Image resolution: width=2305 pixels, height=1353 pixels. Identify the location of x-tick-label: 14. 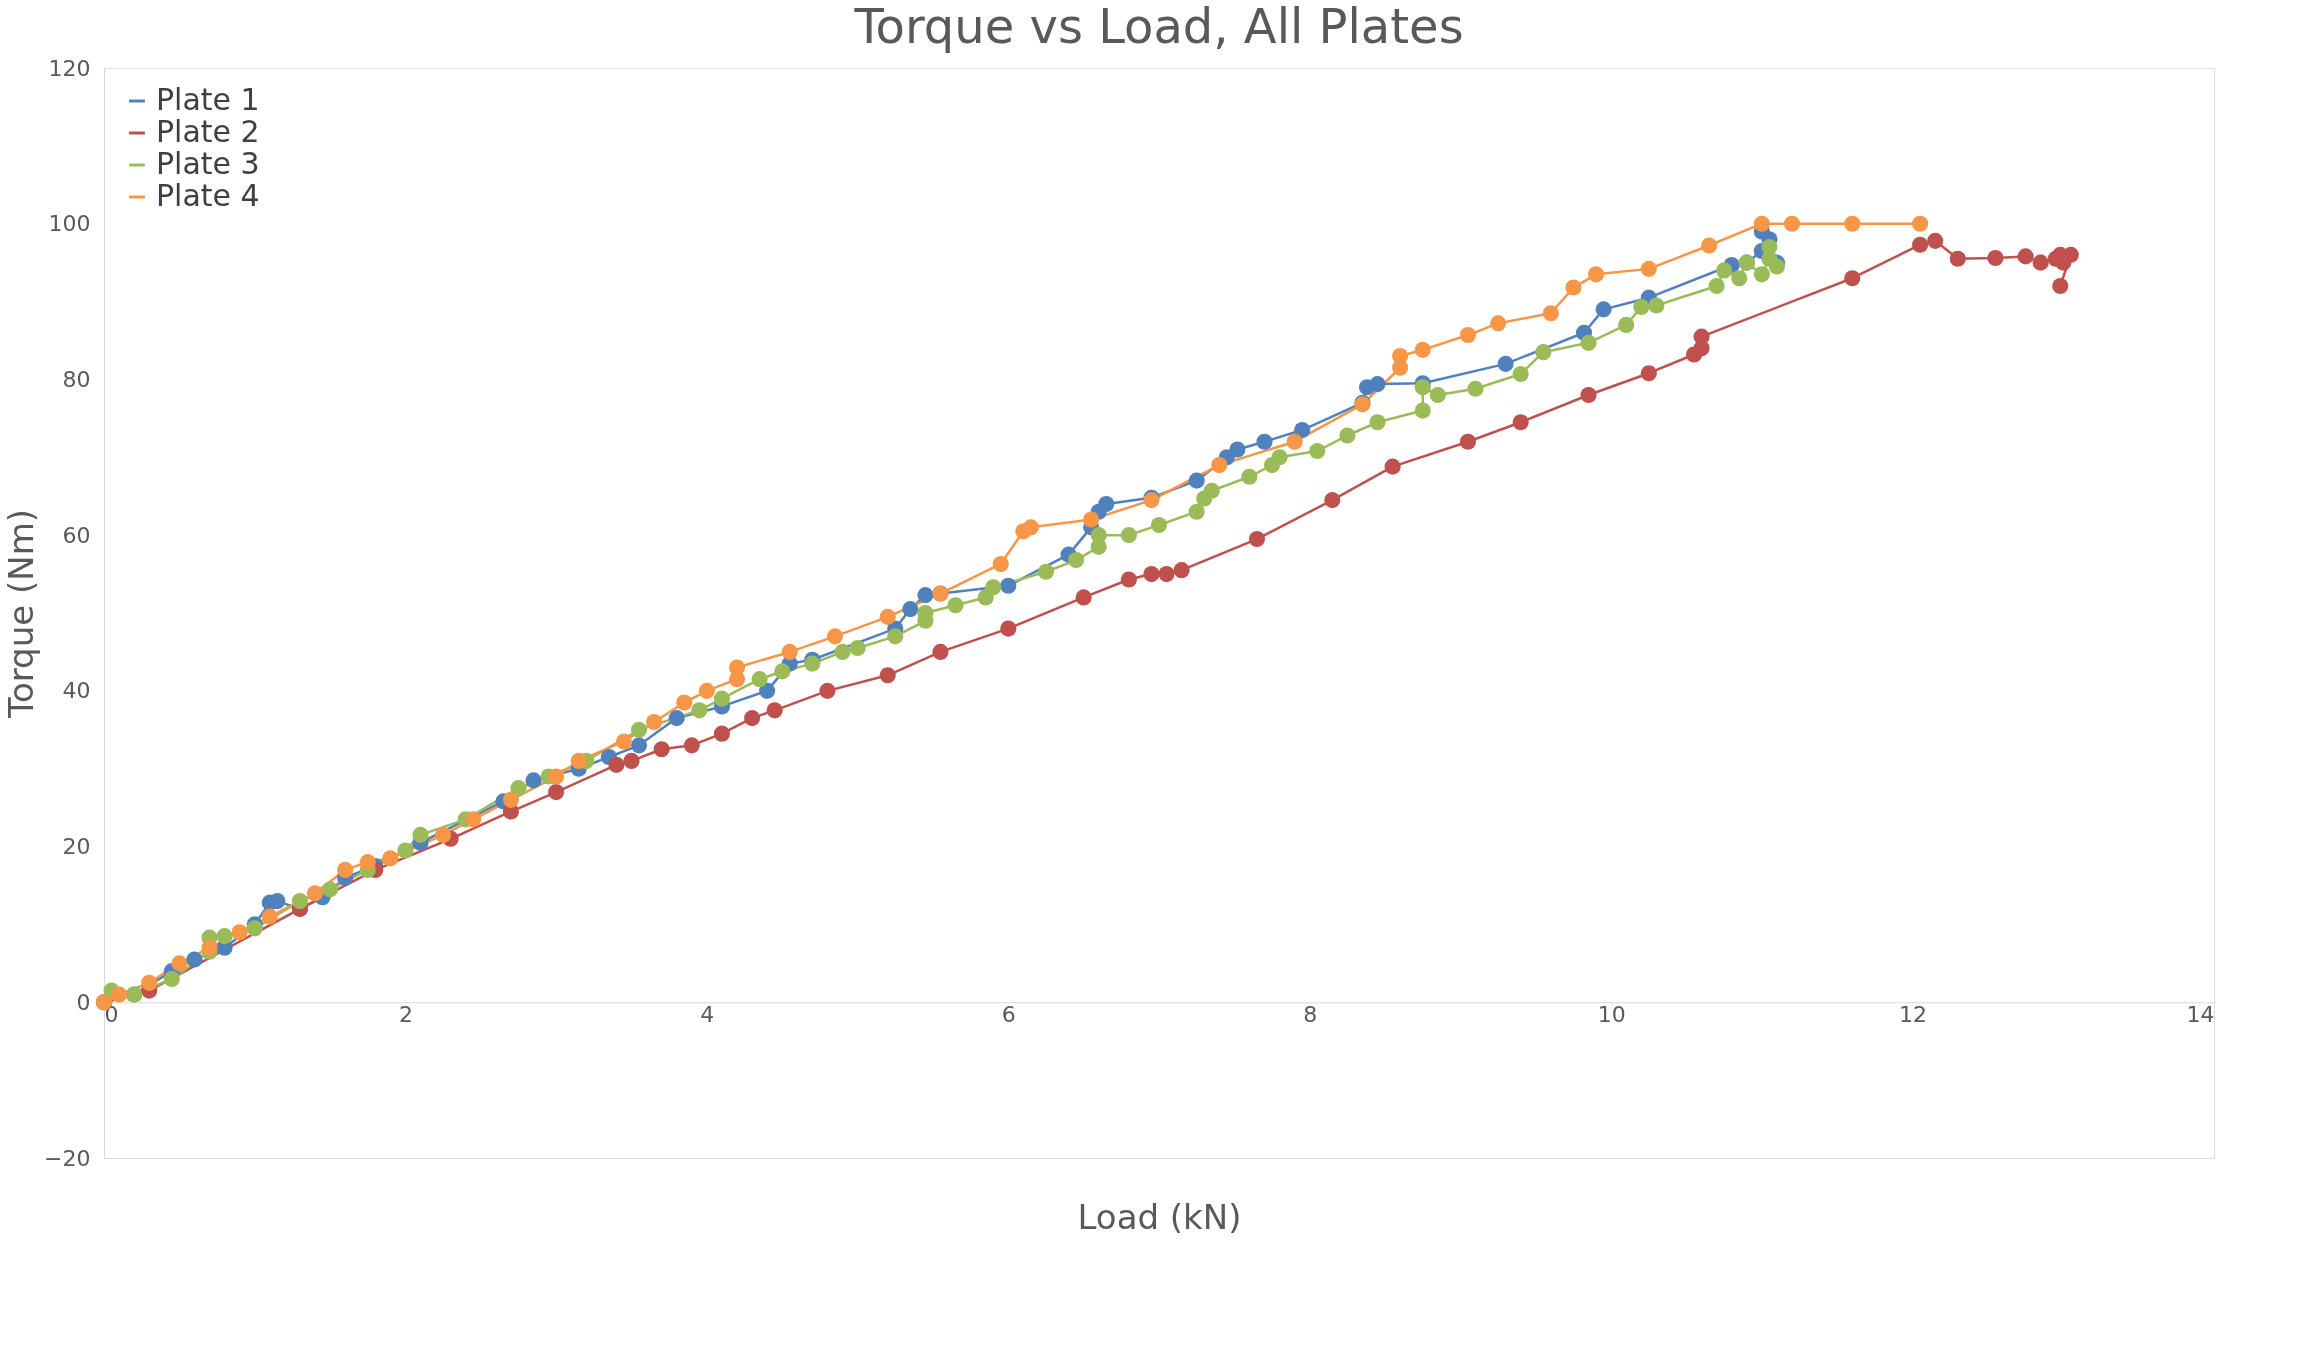
(2200, 1014).